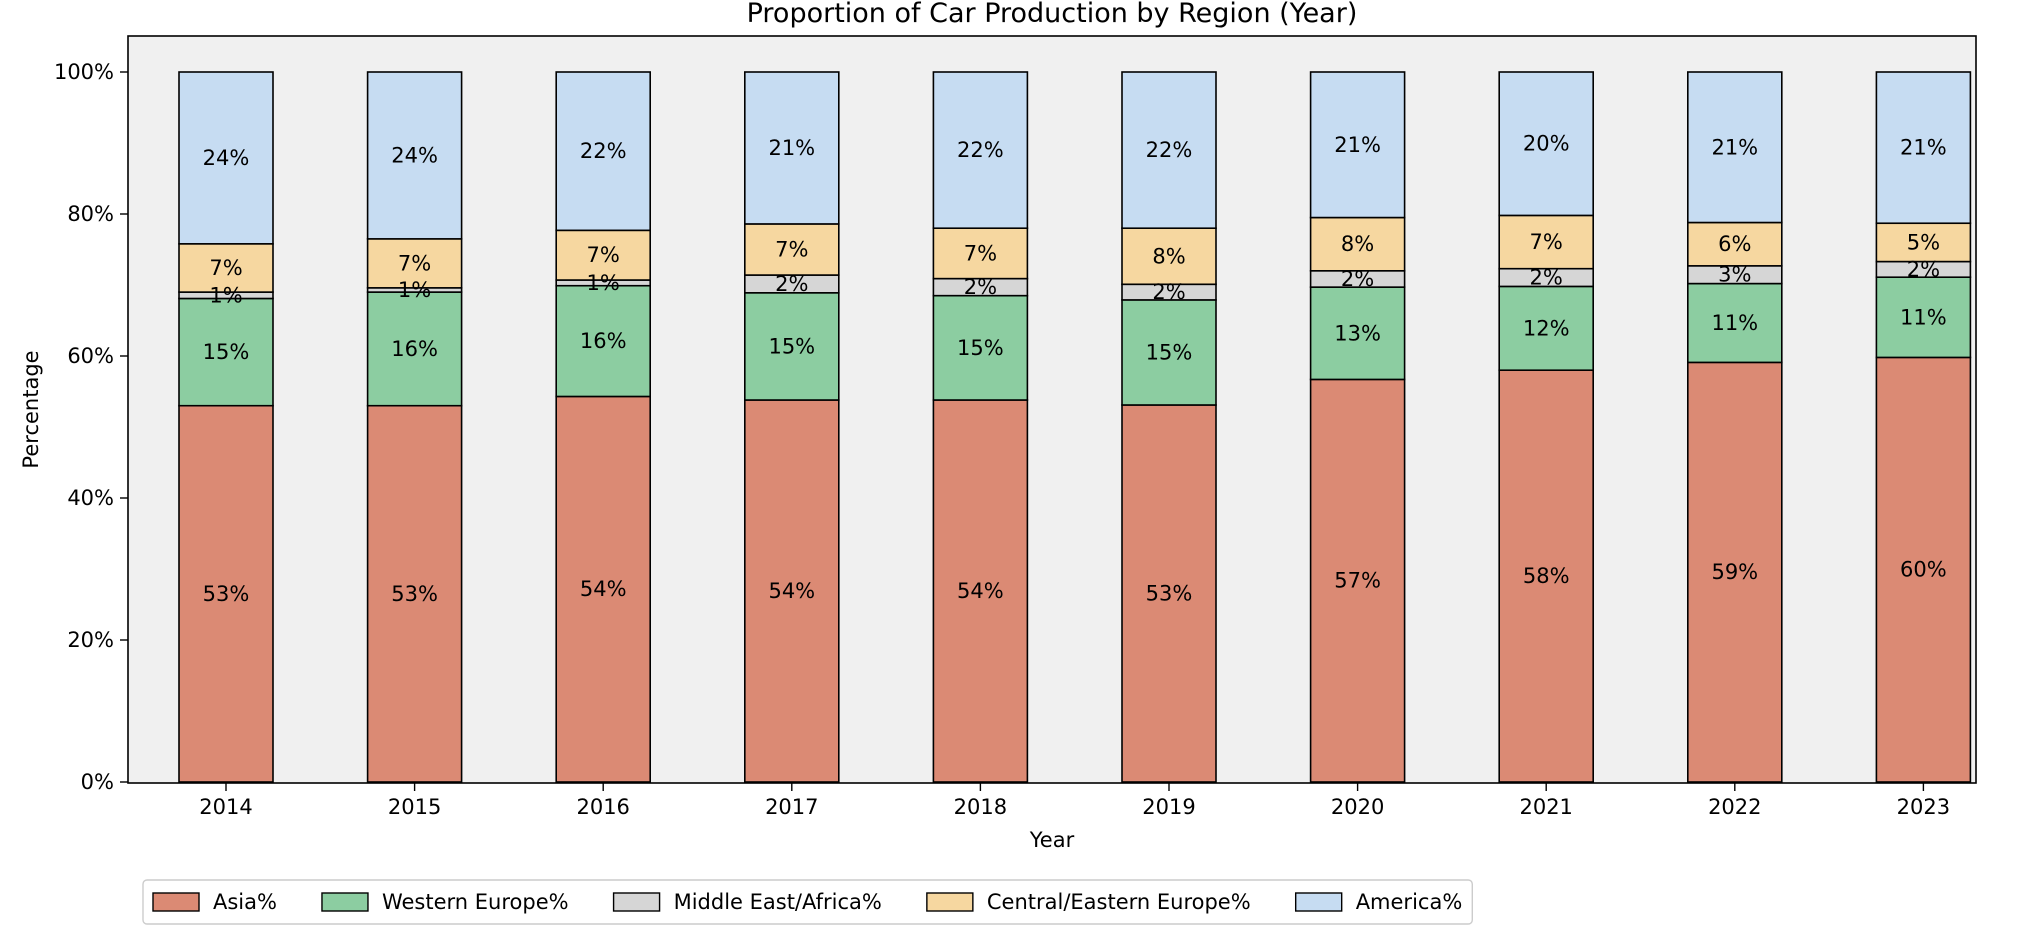  Describe the element at coordinates (1168, 292) in the screenshot. I see `segment-label-2019-3: 2%` at that location.